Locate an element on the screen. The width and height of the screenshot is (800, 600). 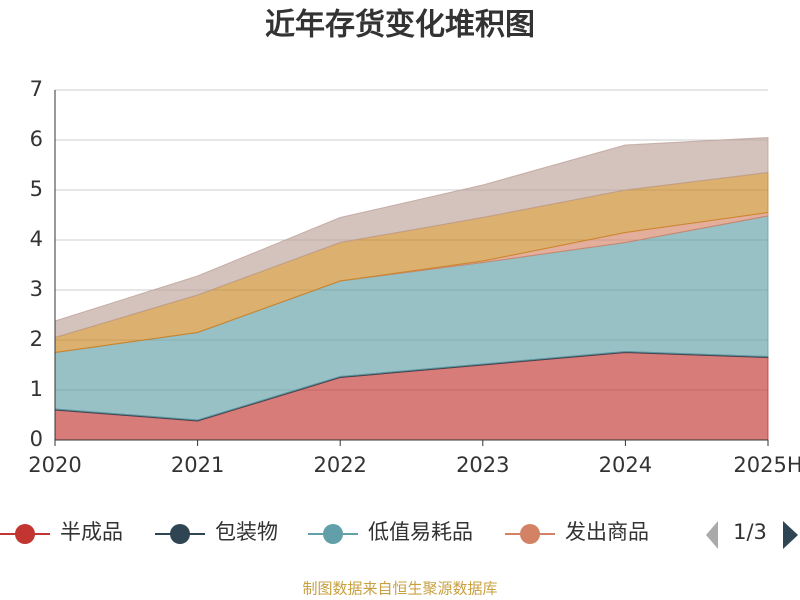
source-note: 制图数据来自恒生聚源数据库 is located at coordinates (399, 589).